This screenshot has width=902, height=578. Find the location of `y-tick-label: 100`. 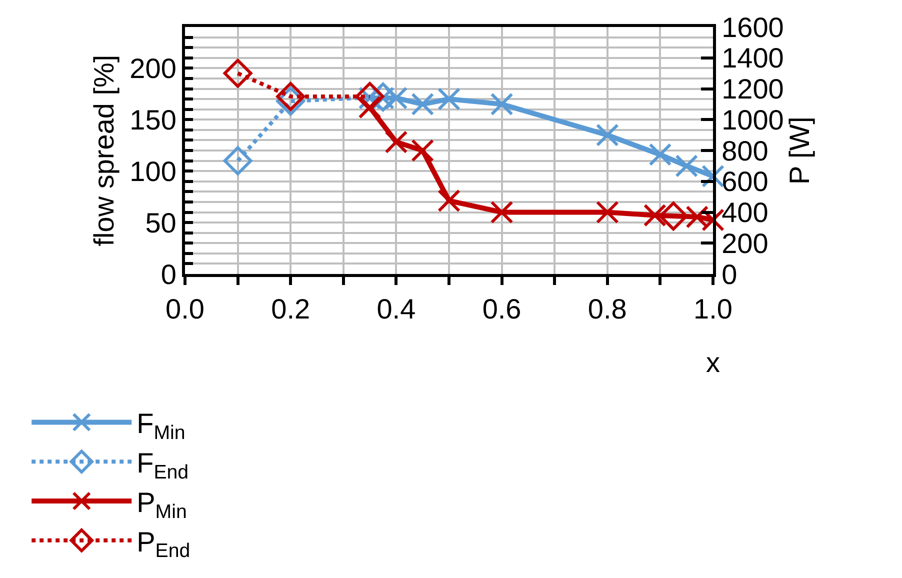

y-tick-label: 100 is located at coordinates (153, 171).